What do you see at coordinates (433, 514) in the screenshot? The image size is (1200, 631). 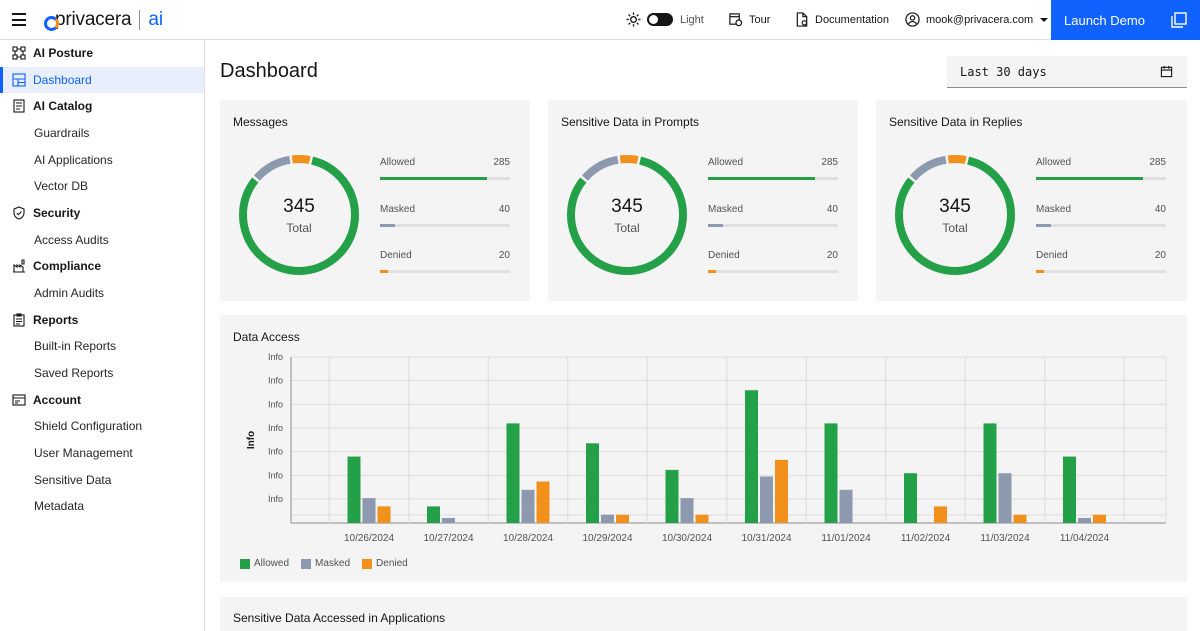 I see `bar-allowed-10/27/2024` at bounding box center [433, 514].